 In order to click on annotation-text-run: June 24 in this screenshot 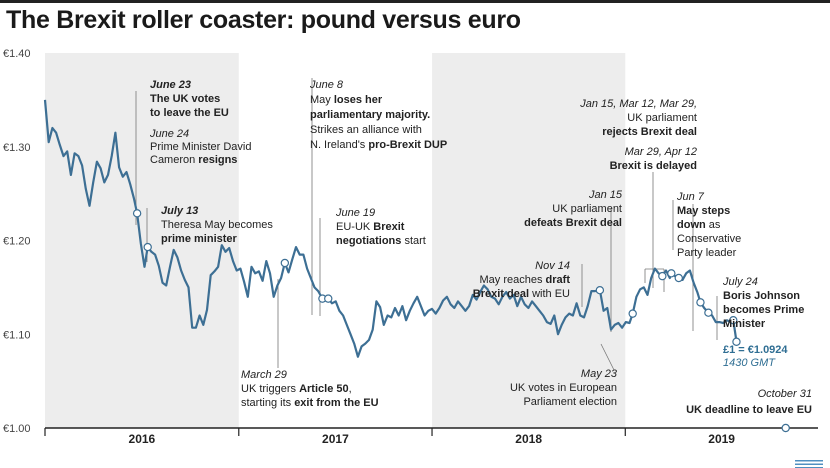, I will do `click(169, 134)`.